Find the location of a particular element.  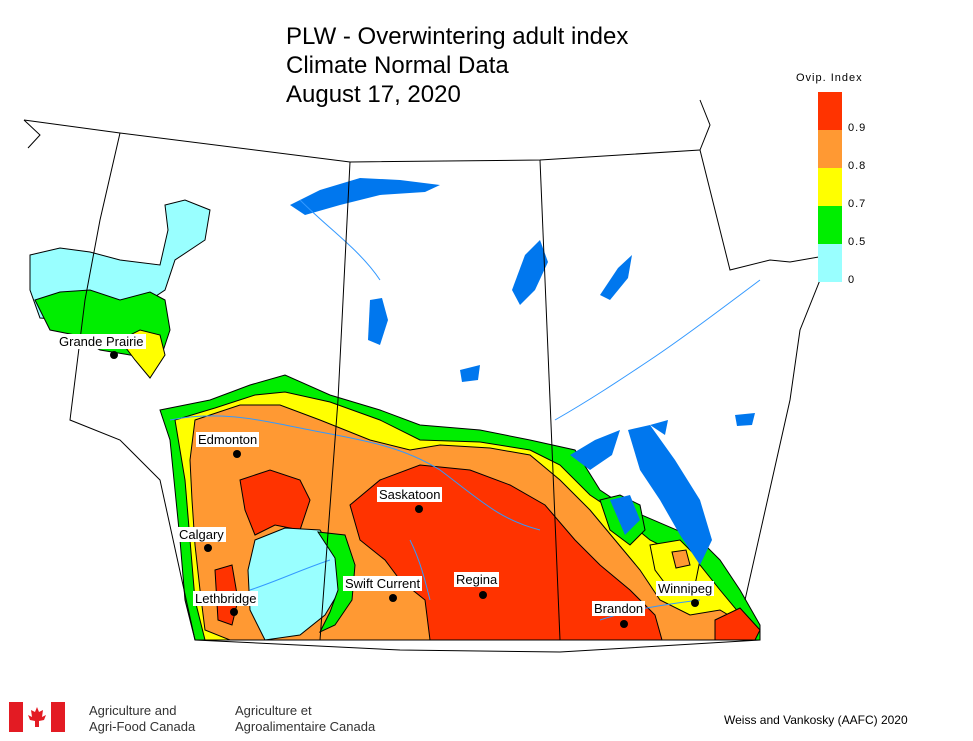

org-en-line-2: Agri-Food Canada is located at coordinates (142, 726).